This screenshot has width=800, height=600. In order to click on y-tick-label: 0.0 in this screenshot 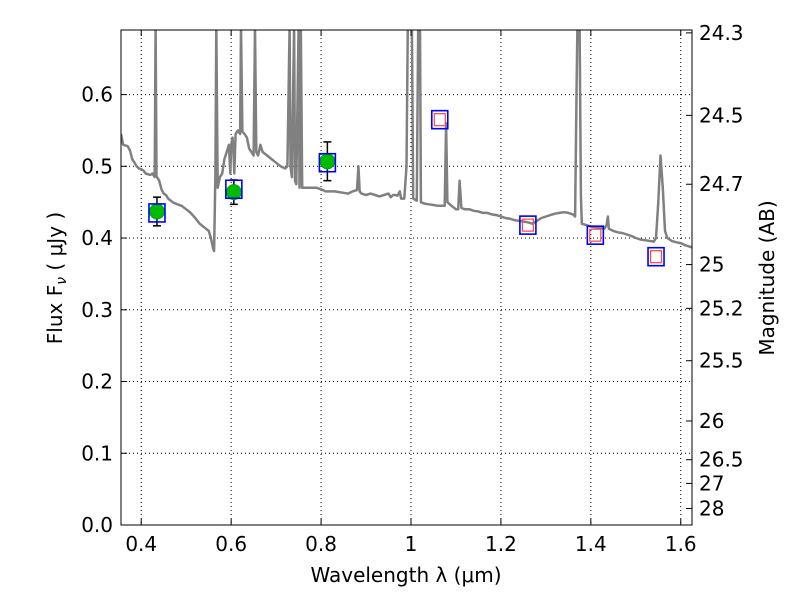, I will do `click(97, 525)`.